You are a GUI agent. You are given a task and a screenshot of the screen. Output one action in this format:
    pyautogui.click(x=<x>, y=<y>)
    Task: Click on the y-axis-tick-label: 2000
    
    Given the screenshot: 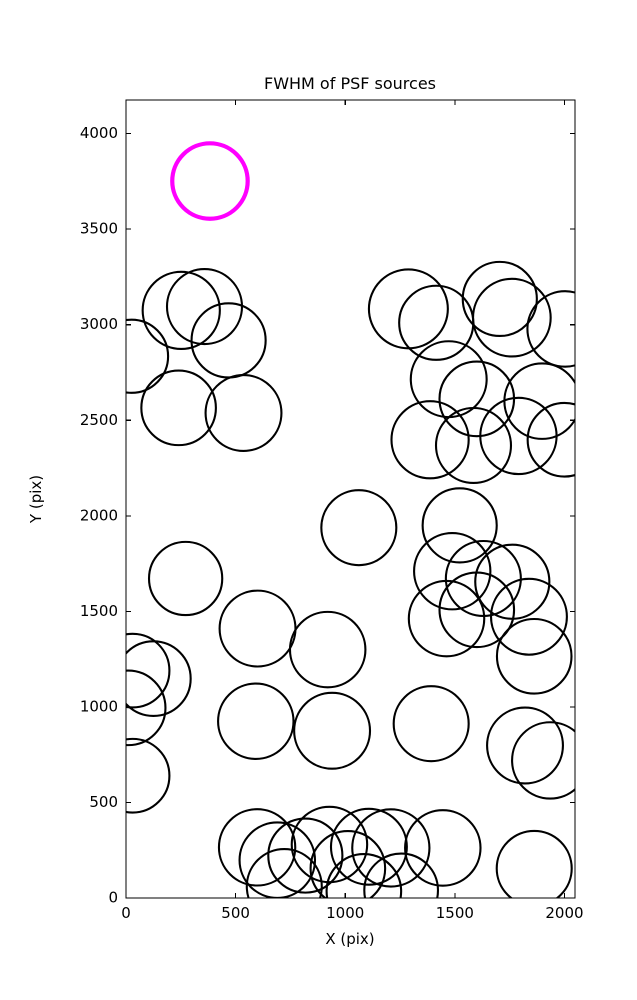 What is the action you would take?
    pyautogui.click(x=99, y=515)
    